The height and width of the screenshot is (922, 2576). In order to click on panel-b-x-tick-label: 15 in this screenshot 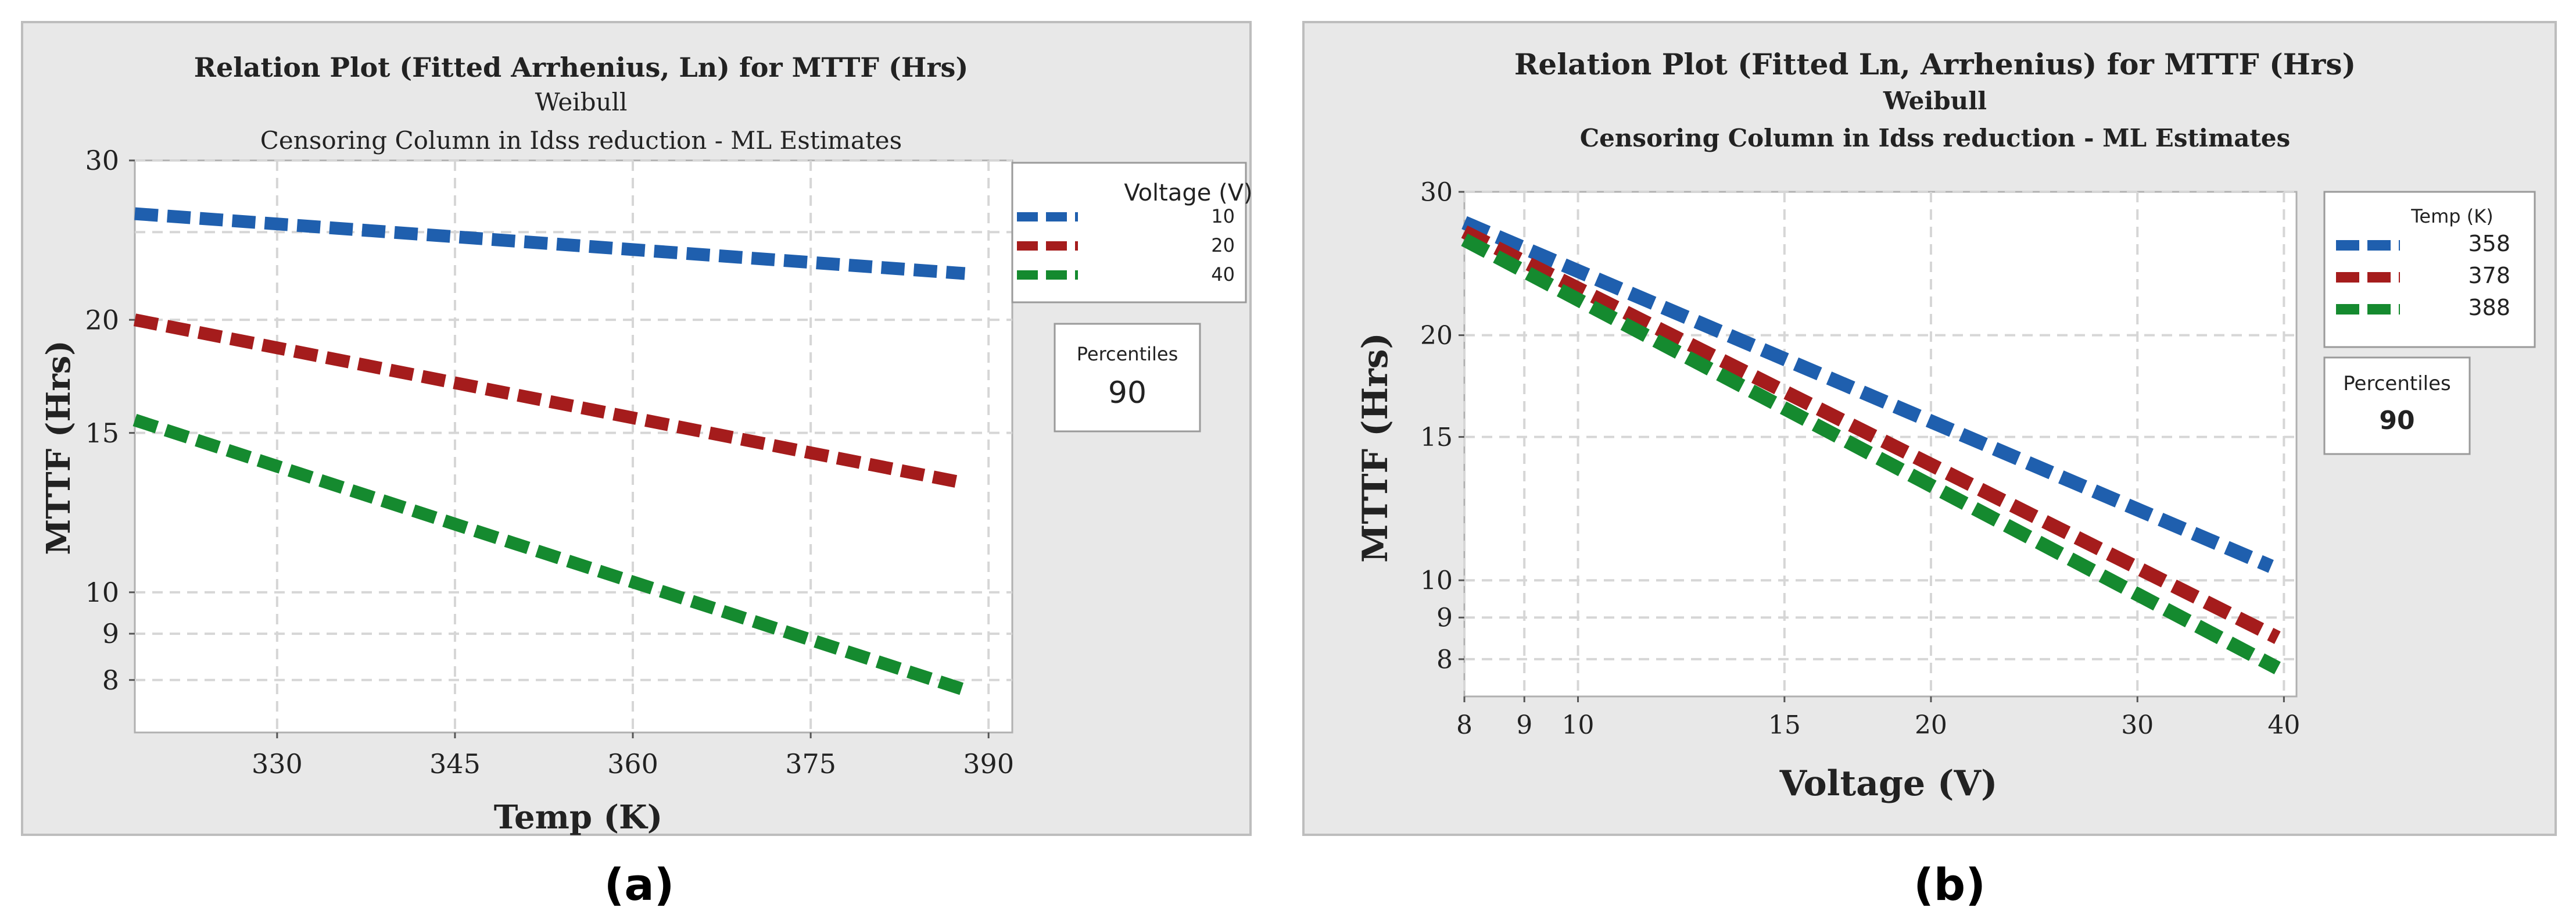, I will do `click(1784, 725)`.